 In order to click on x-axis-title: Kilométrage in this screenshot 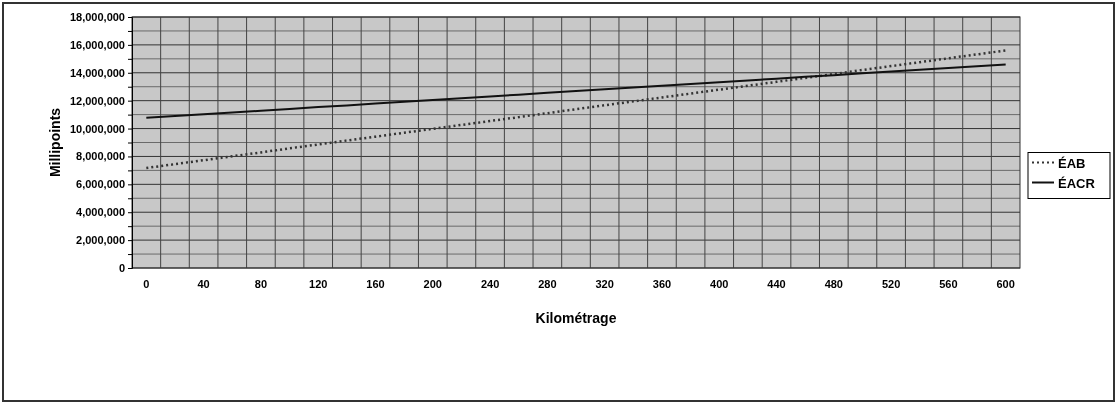, I will do `click(576, 318)`.